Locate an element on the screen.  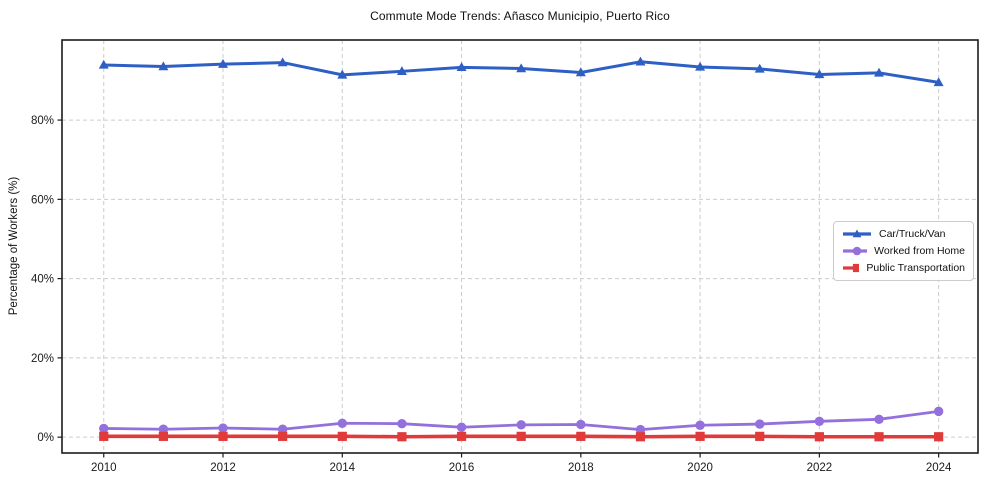
worked-from-home-line-icon is located at coordinates (855, 251).